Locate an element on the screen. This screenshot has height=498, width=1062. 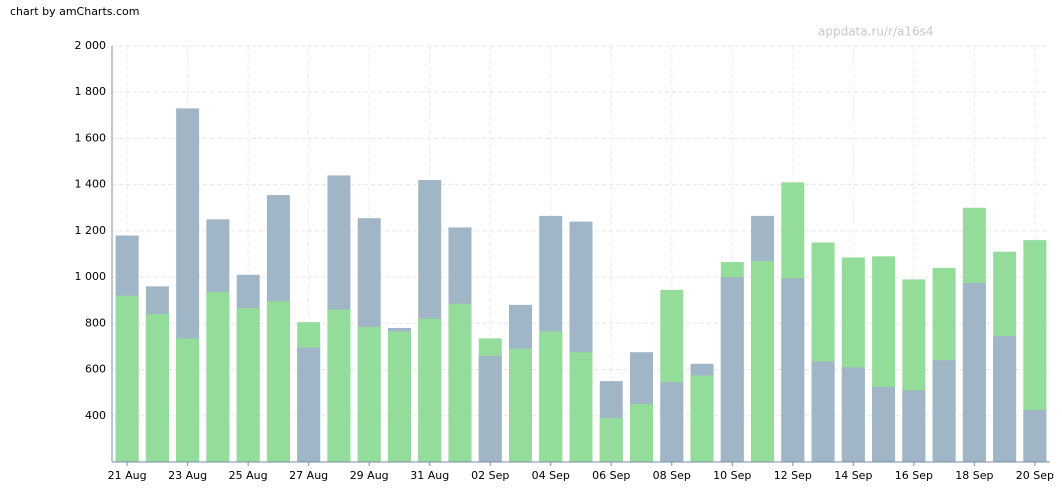
x-tick-label: 16 Sep is located at coordinates (914, 475).